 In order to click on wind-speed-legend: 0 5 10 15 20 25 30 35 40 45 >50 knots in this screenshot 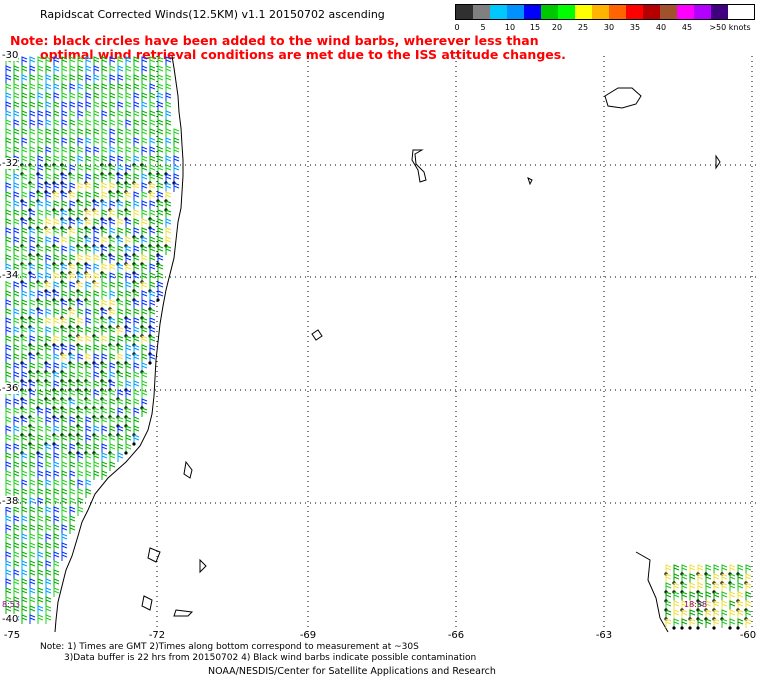, I will do `click(604, 19)`.